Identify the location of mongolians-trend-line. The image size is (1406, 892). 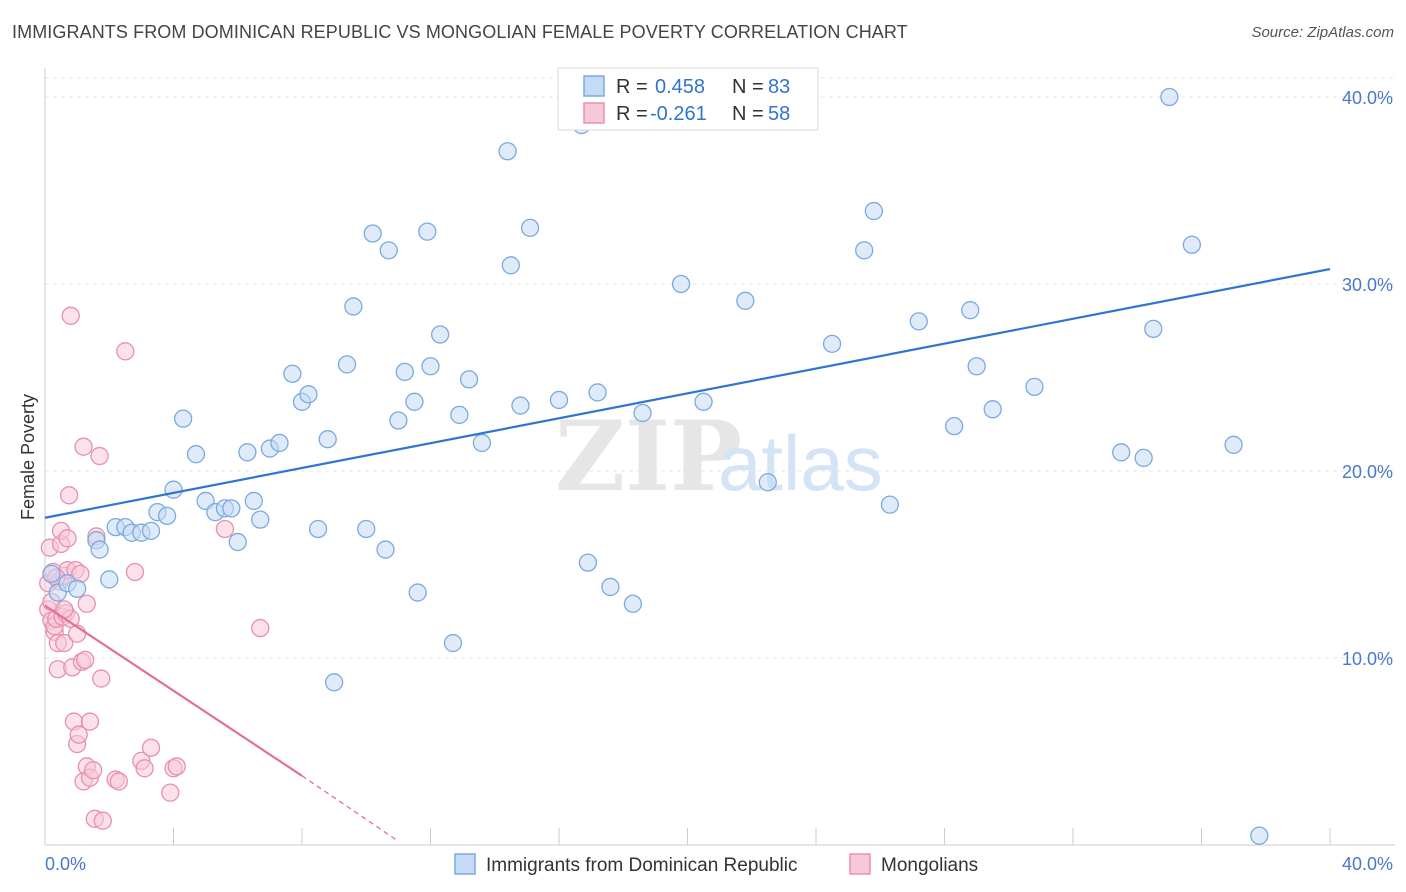
(173, 690).